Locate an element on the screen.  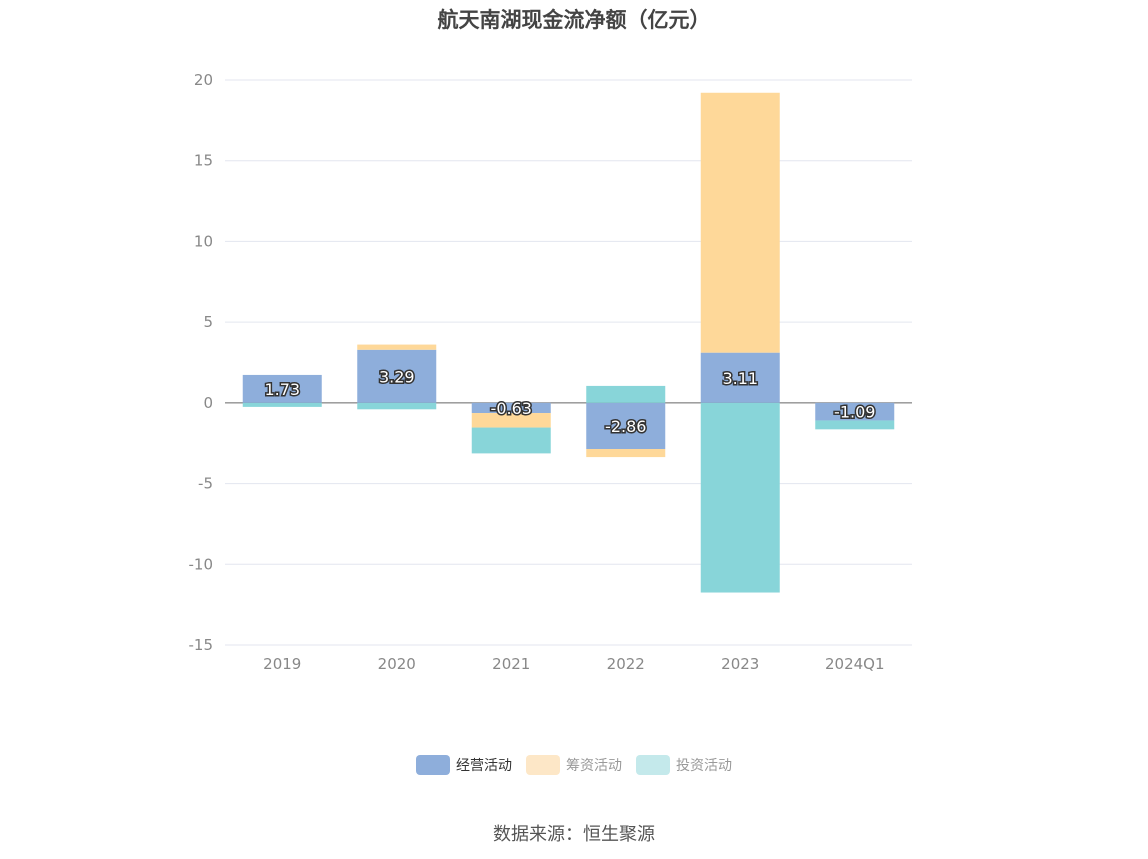
y-tick-label: 15 is located at coordinates (203, 161).